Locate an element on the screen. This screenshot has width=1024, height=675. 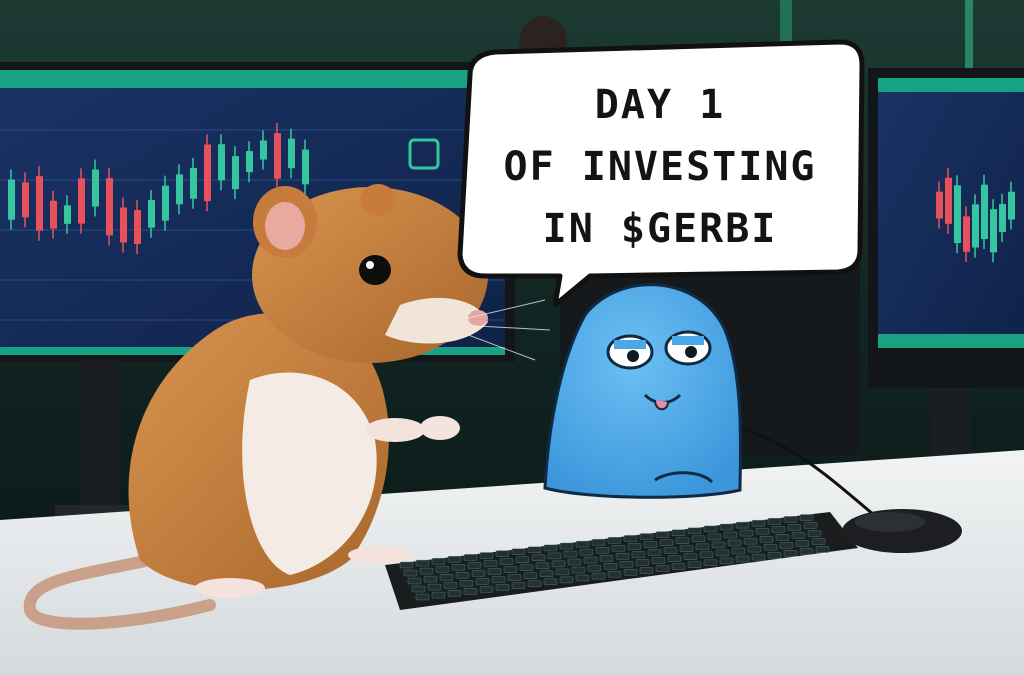
mouse-highlight is located at coordinates (890, 522).